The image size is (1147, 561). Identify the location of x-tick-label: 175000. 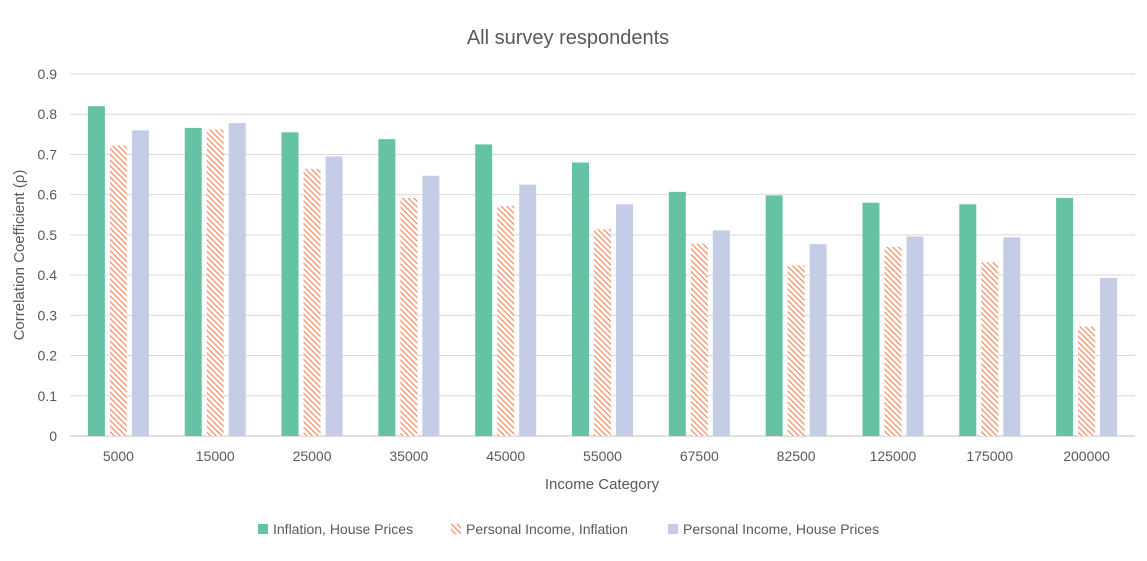
(989, 456).